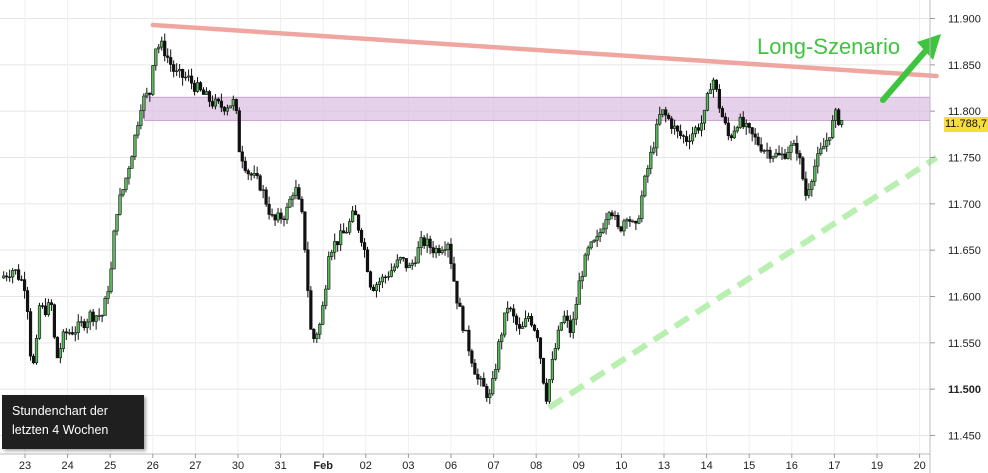 This screenshot has width=988, height=473. What do you see at coordinates (67, 466) in the screenshot?
I see `x-tick-label: 24` at bounding box center [67, 466].